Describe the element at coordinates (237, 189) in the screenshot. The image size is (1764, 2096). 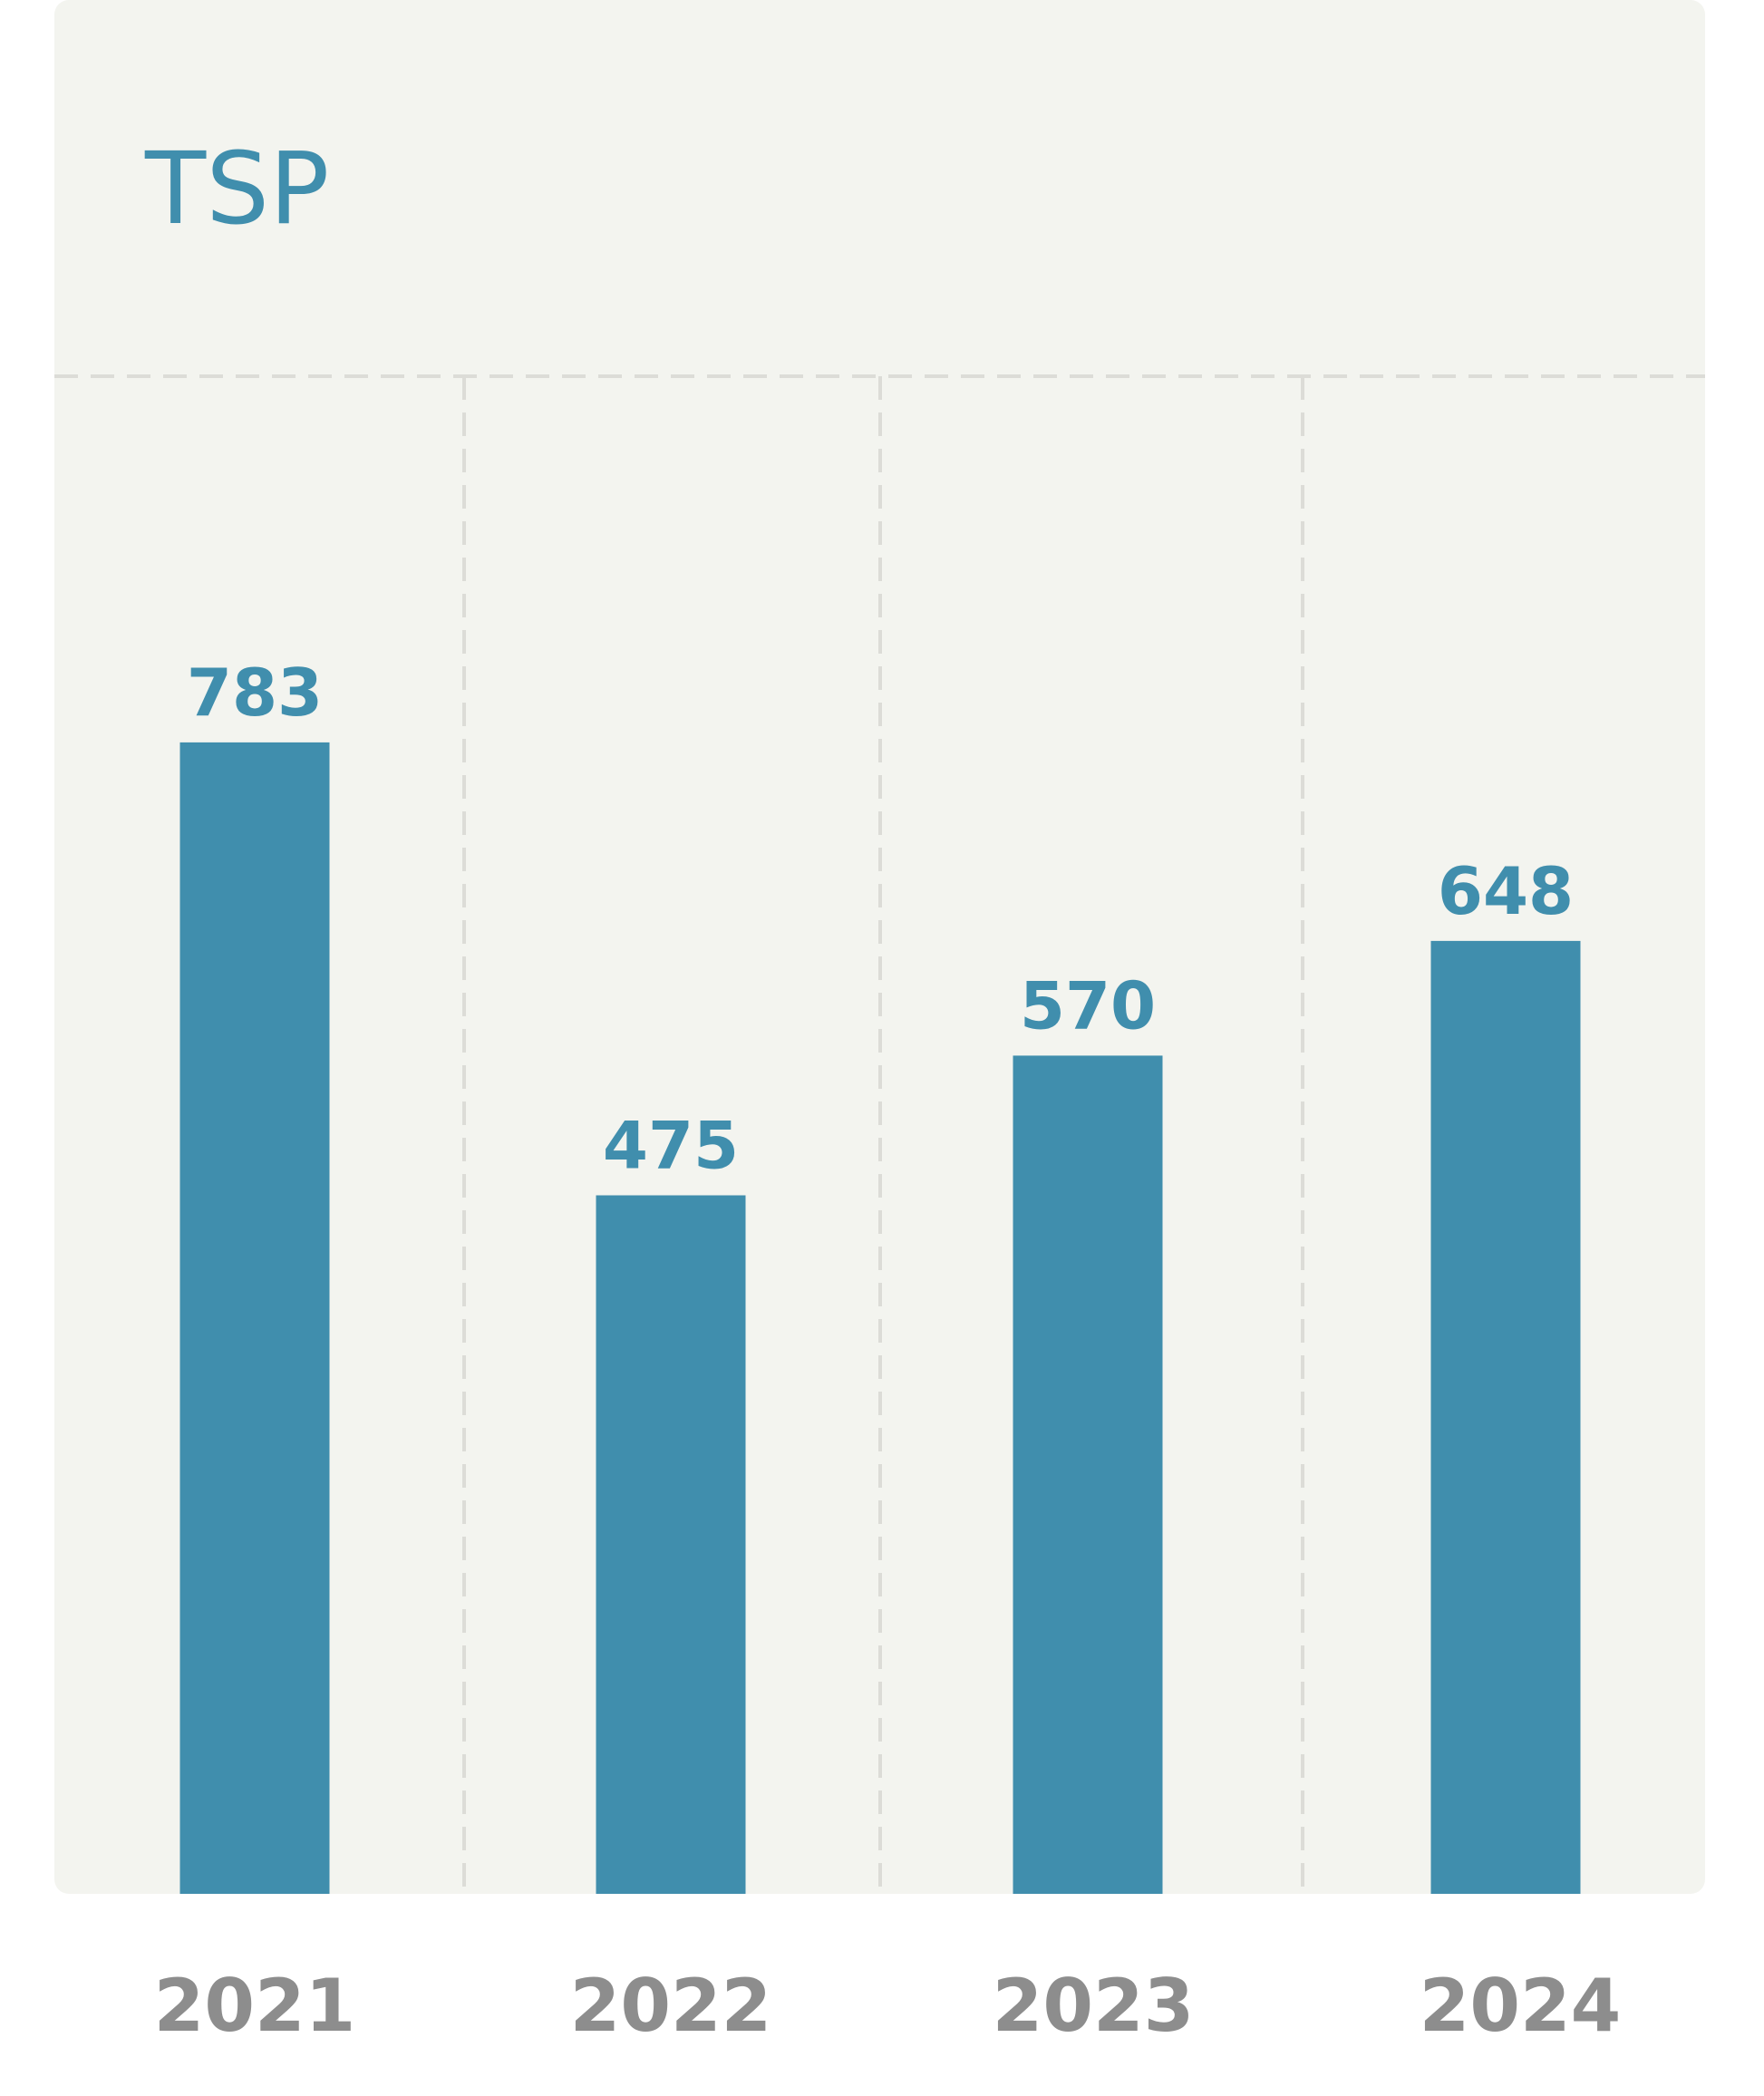
I see `chart-title: TSP` at that location.